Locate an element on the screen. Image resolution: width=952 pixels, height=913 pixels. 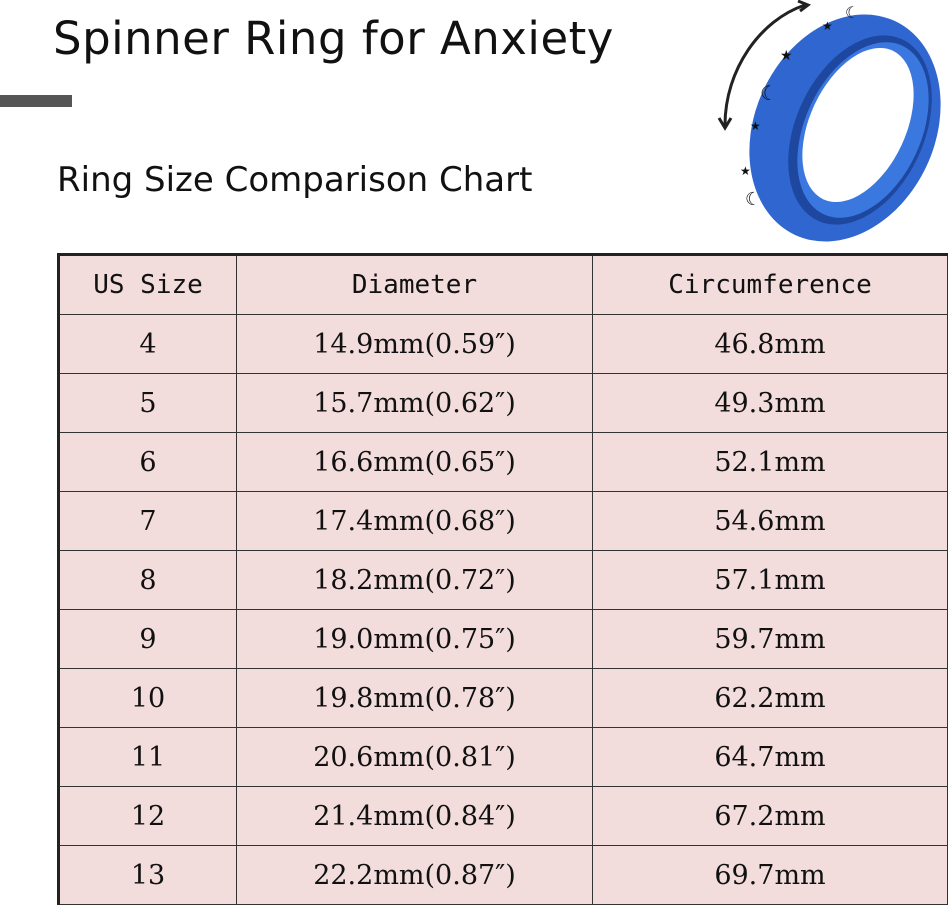
circumference-cell: 49.3mm is located at coordinates (770, 403).